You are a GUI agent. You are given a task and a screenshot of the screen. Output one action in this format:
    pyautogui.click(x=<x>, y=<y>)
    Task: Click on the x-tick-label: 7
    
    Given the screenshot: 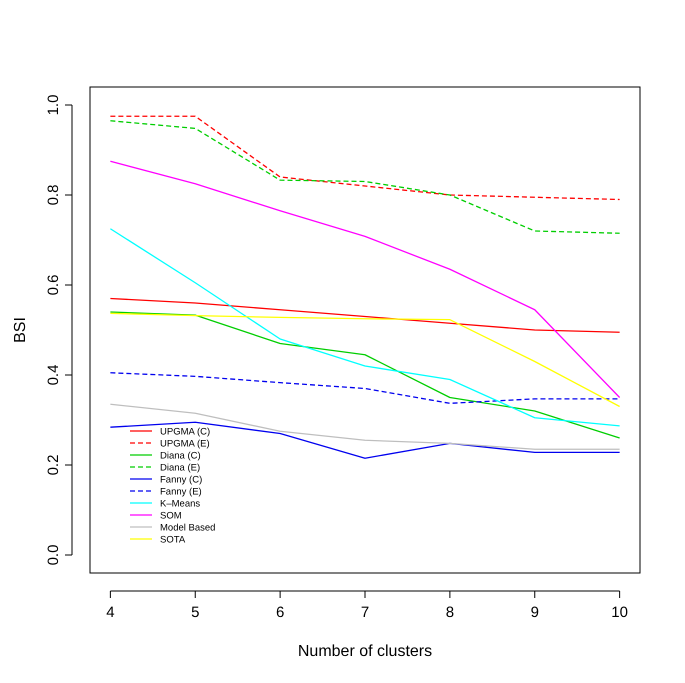 What is the action you would take?
    pyautogui.click(x=365, y=612)
    